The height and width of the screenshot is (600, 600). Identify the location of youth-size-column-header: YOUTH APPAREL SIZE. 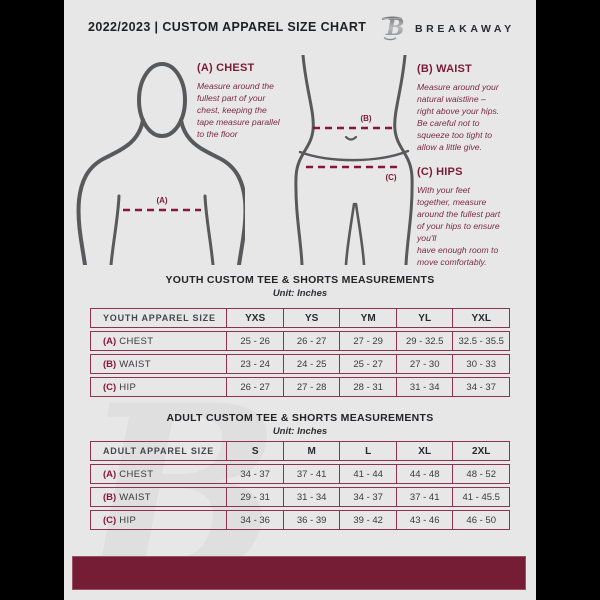
(159, 318).